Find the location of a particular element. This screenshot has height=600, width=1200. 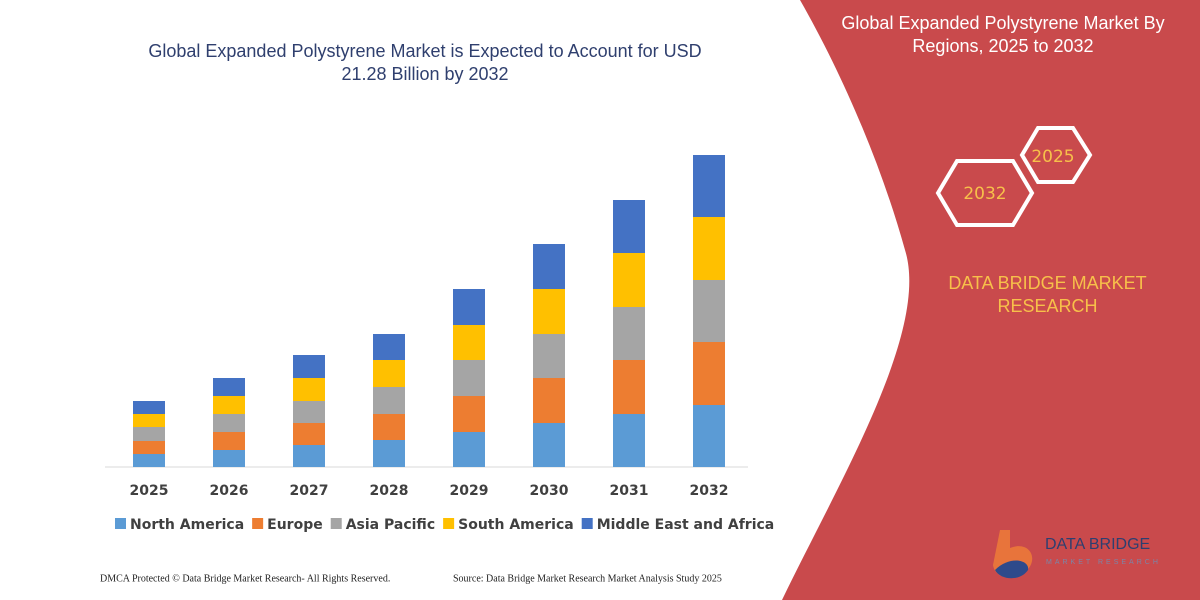

x-tick-label: 2027 is located at coordinates (309, 491).